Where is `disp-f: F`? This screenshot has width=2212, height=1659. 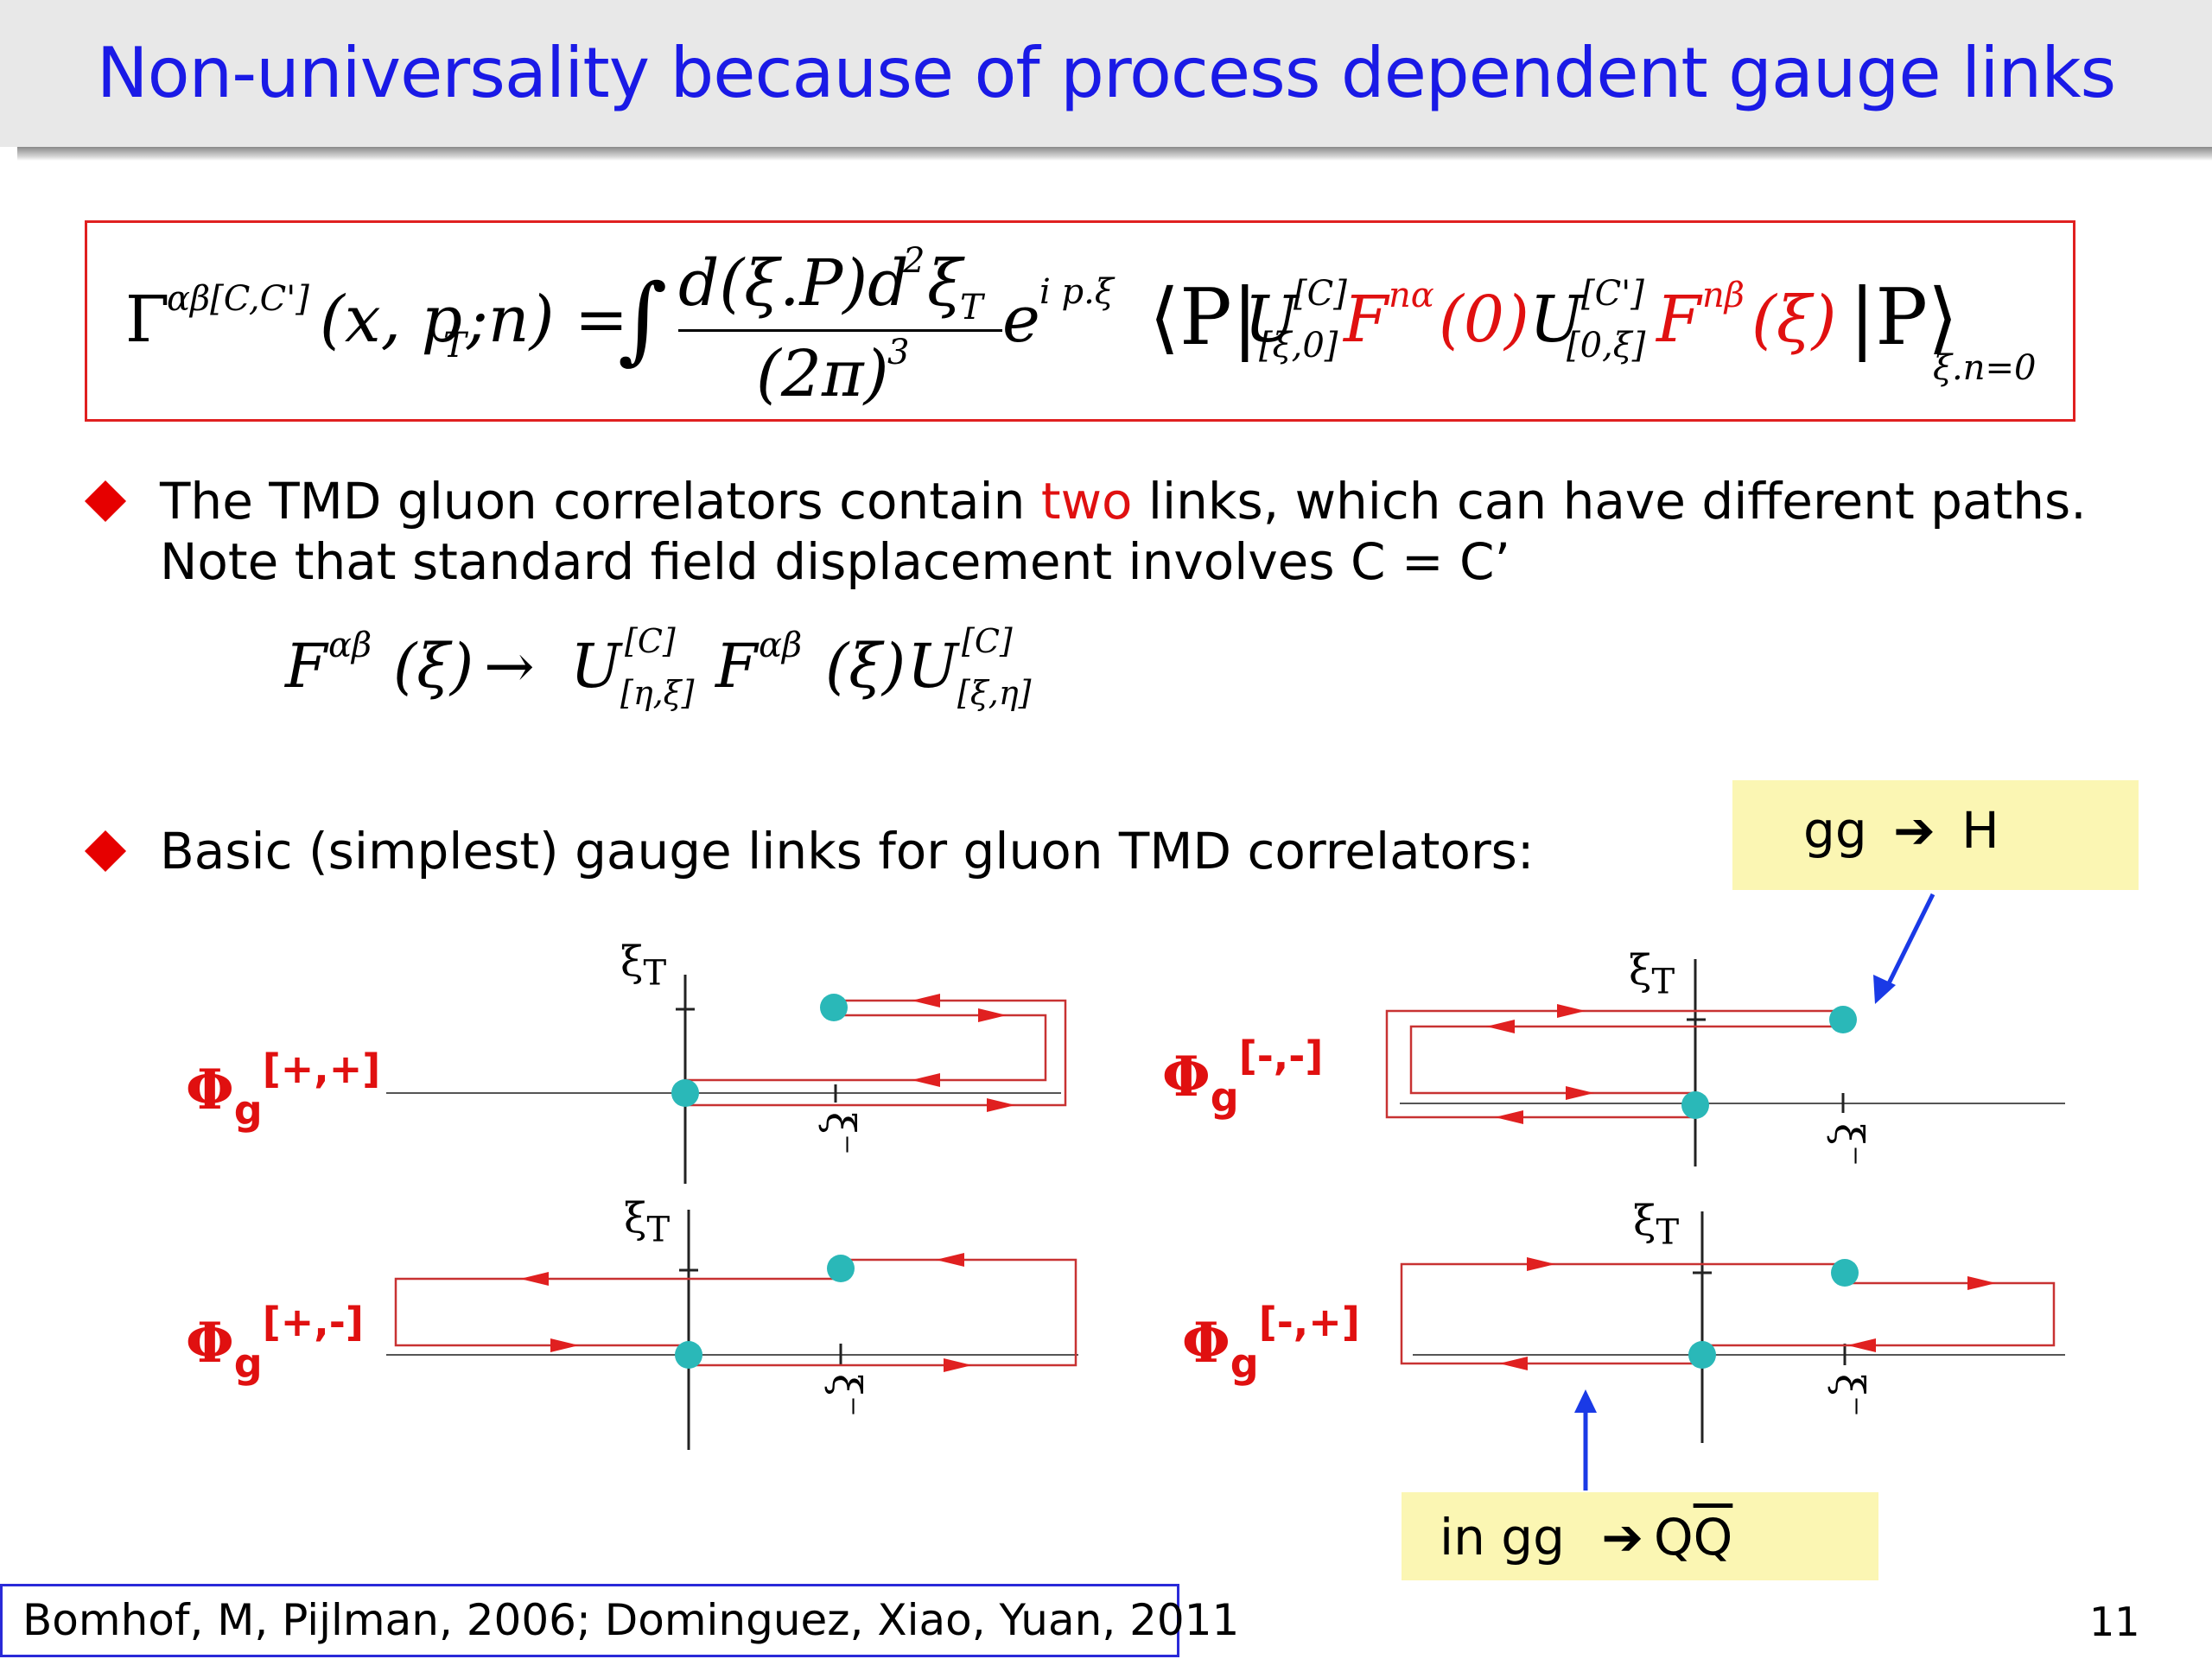 disp-f: F is located at coordinates (306, 666).